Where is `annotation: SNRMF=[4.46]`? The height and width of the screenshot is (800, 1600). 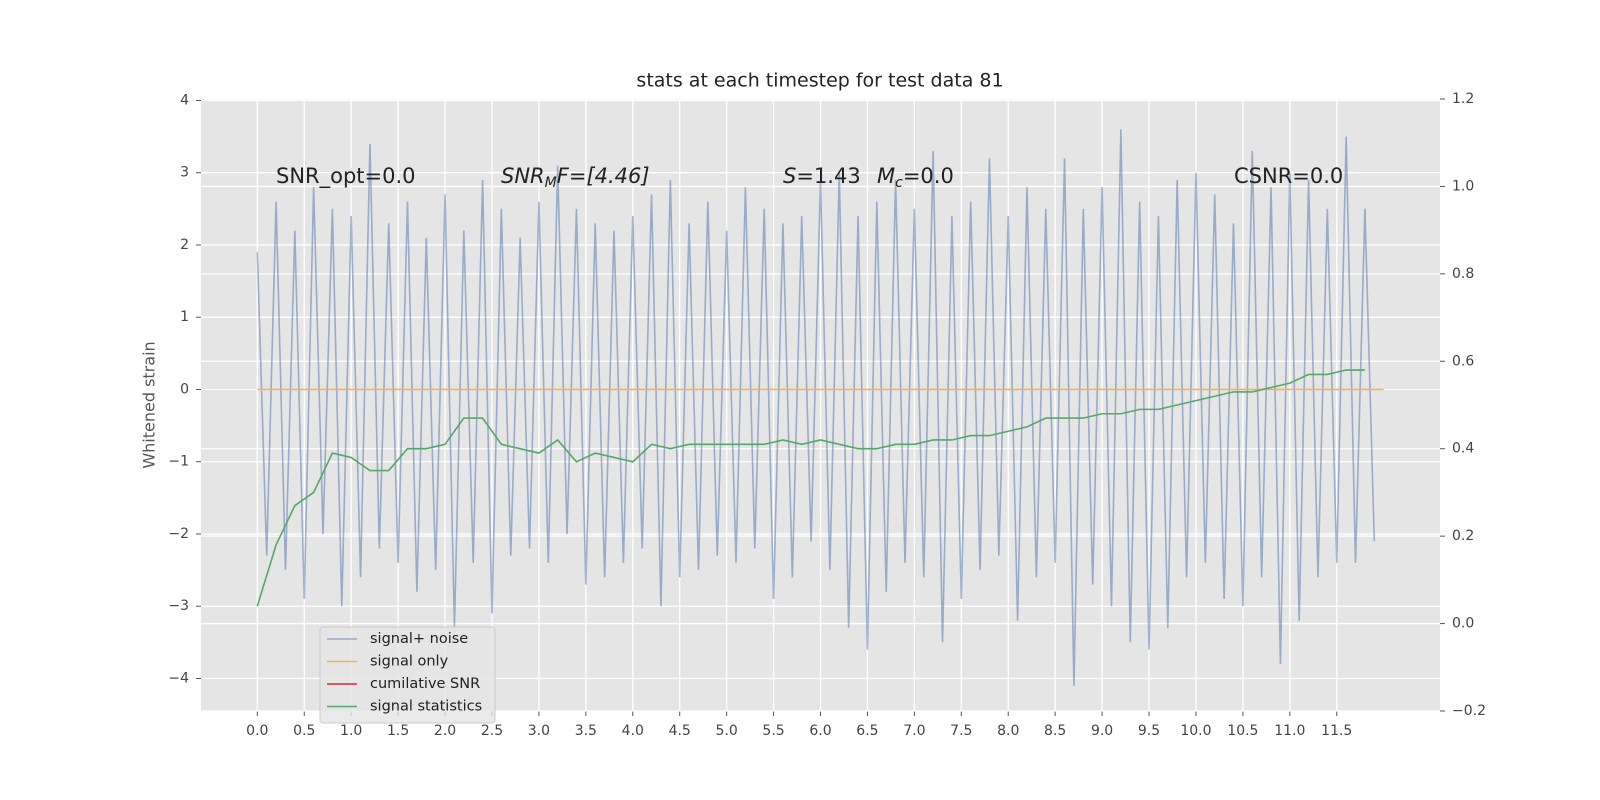
annotation: SNRMF=[4.46] is located at coordinates (575, 177).